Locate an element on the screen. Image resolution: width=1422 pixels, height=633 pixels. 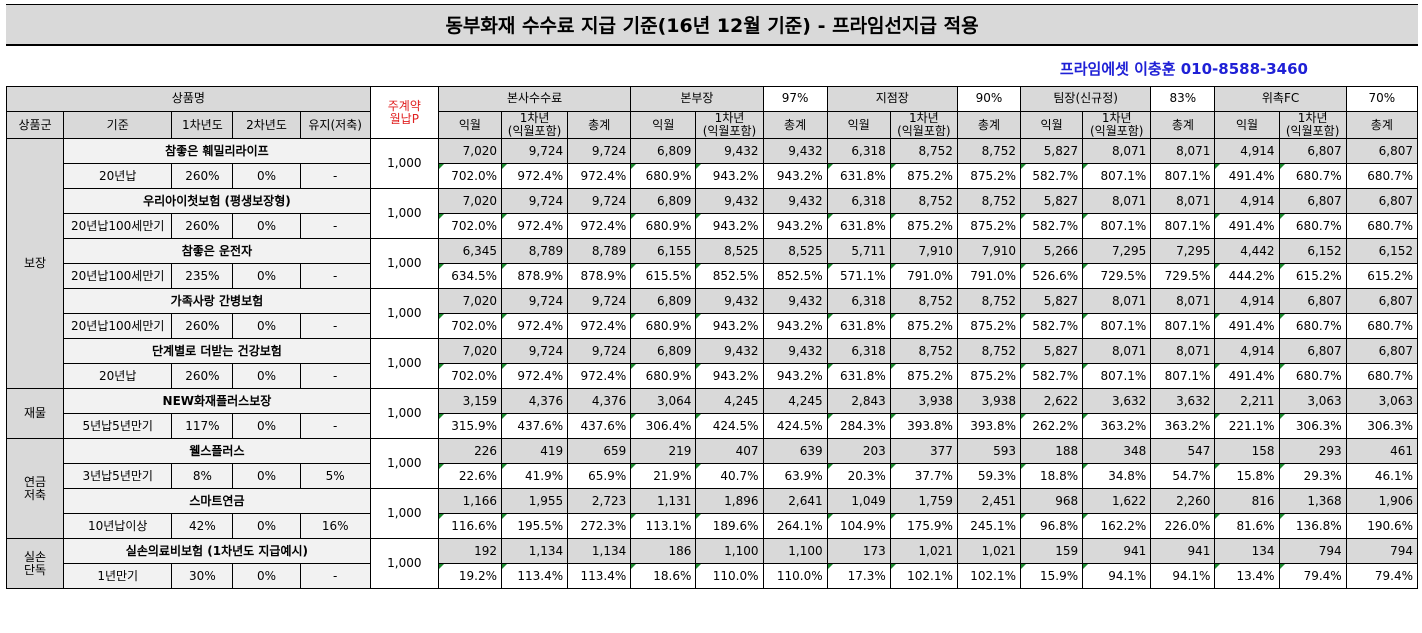
product-group: 연금 저축 is located at coordinates (35, 489).